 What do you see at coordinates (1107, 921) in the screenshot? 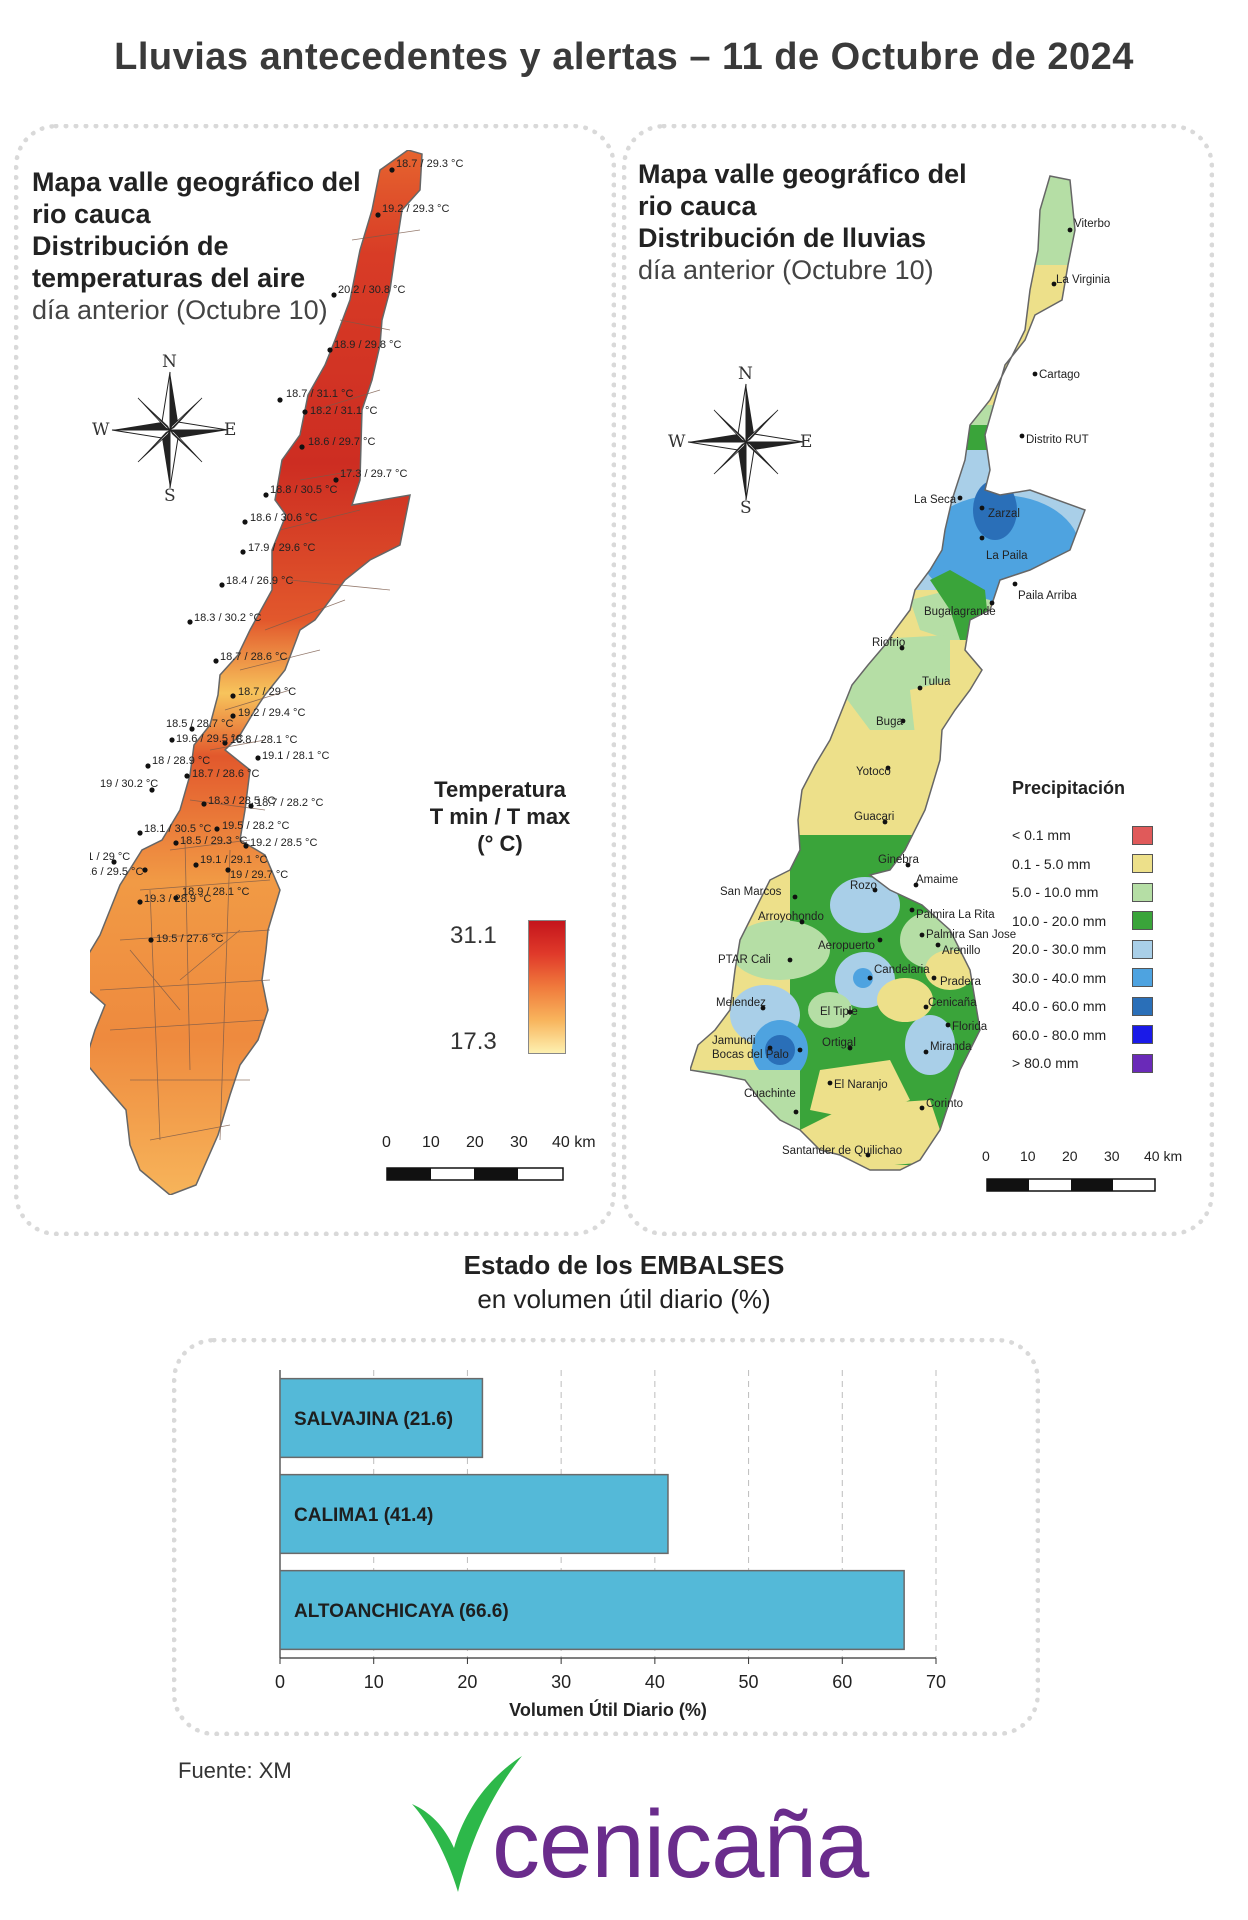
I see `precip-legend-item: 10.0 - 20.0 mm` at bounding box center [1107, 921].